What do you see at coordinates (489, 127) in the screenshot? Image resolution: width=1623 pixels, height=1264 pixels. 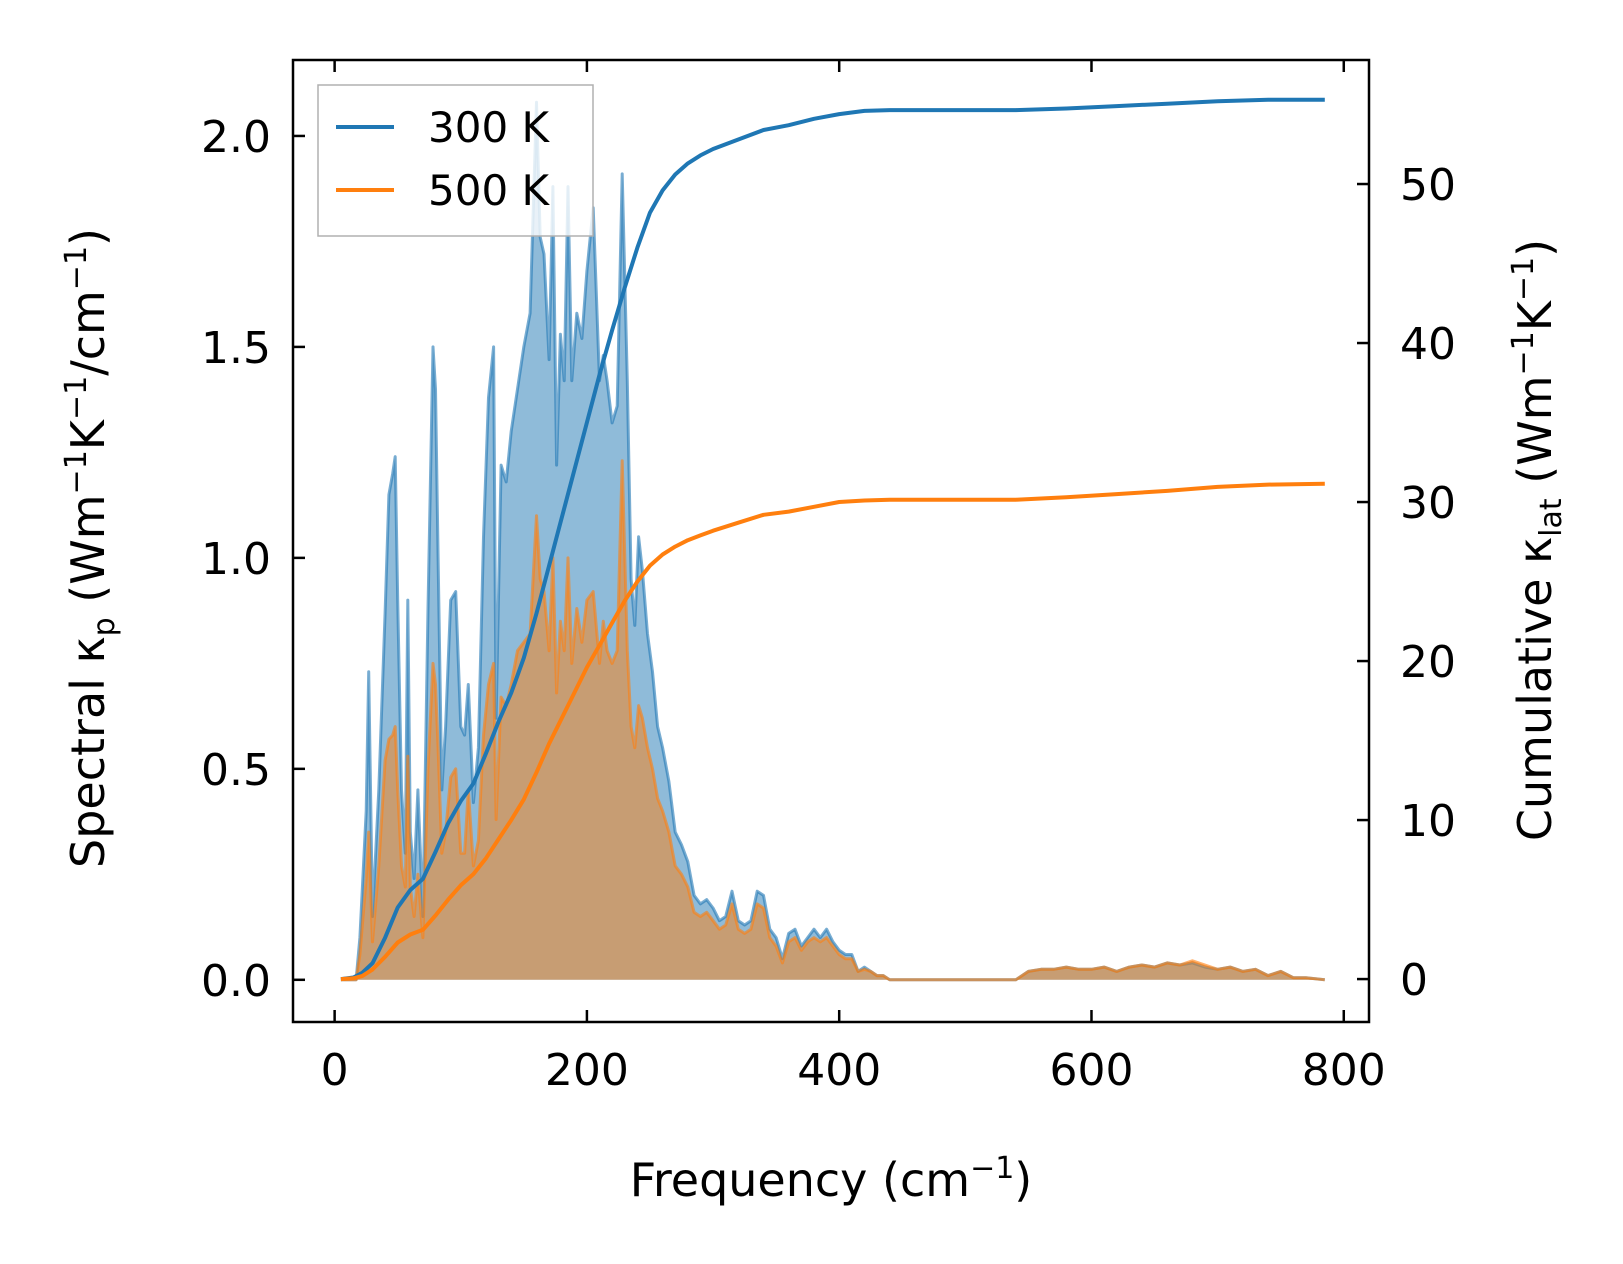 I see `legend-label-300k: 300 K` at bounding box center [489, 127].